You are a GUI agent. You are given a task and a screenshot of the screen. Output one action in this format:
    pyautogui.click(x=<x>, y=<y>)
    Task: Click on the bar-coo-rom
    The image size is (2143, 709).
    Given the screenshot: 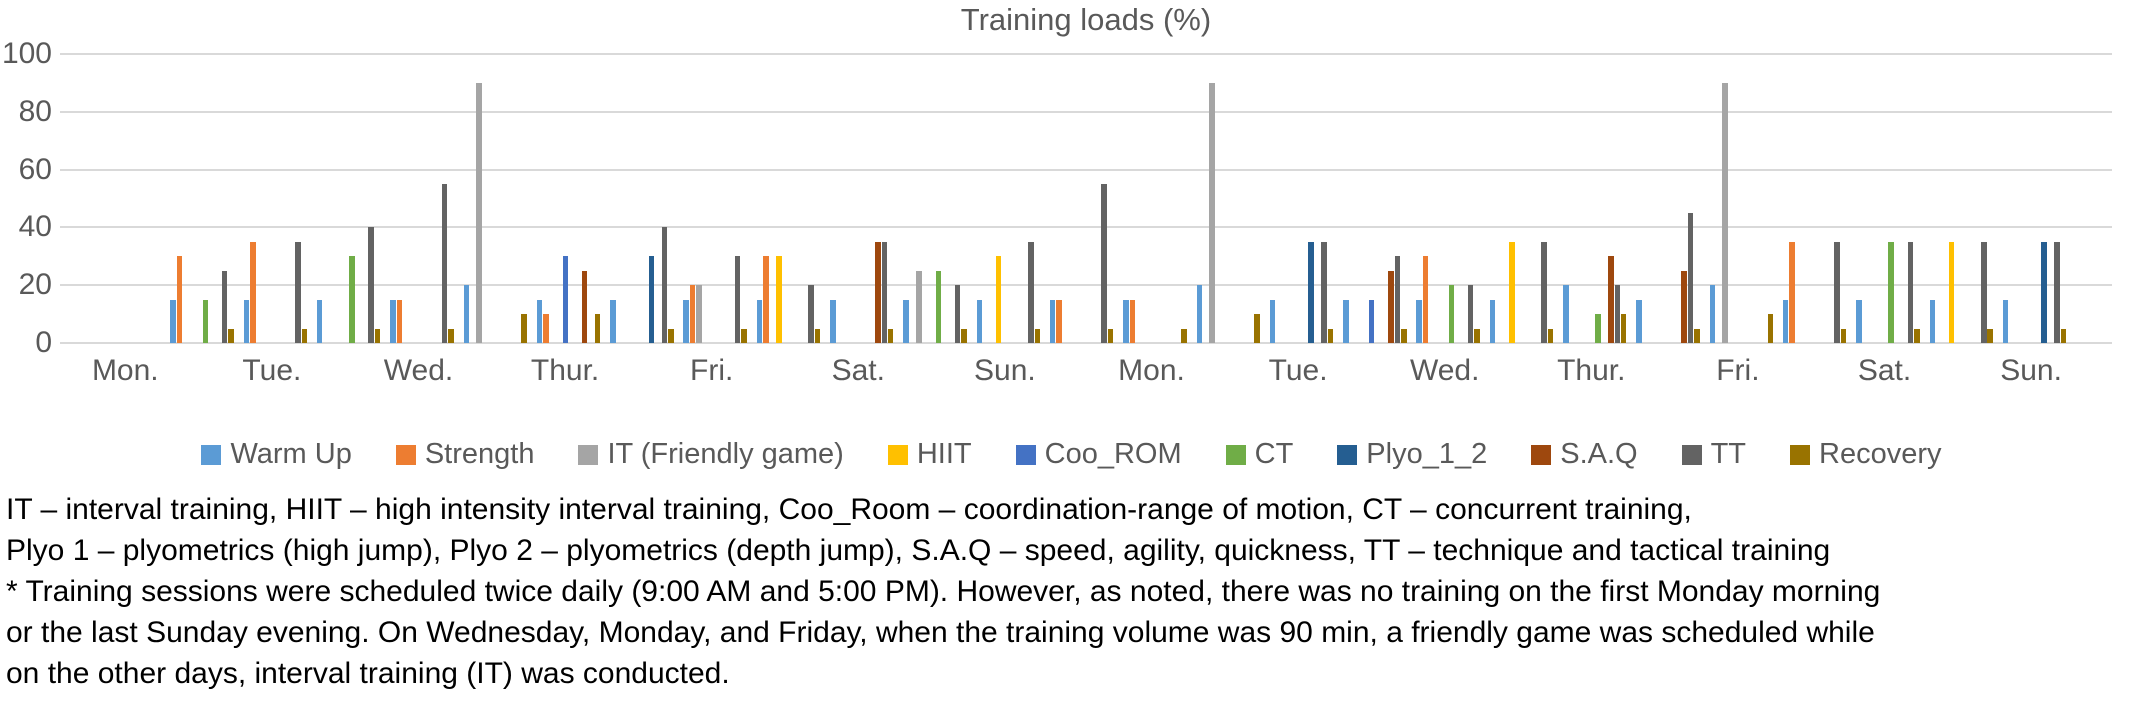 What is the action you would take?
    pyautogui.click(x=565, y=299)
    